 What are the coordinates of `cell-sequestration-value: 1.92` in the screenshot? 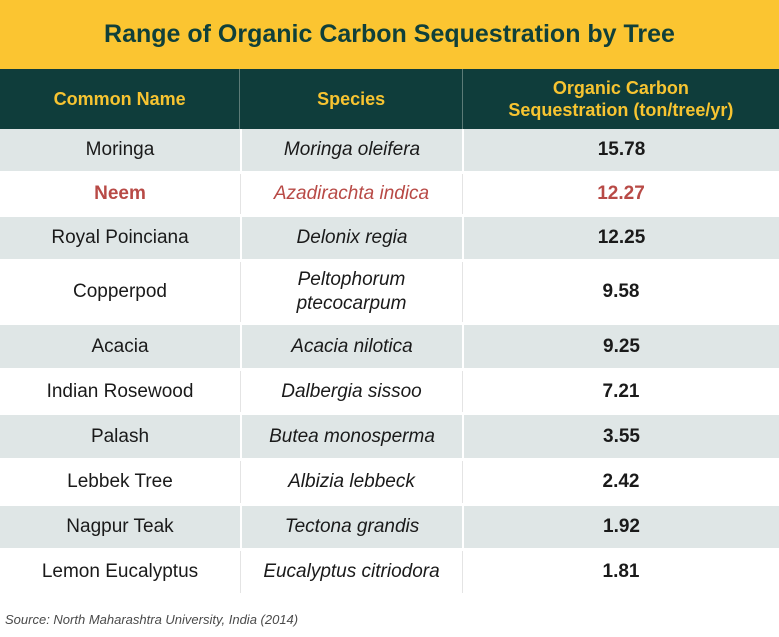 It's located at (620, 527).